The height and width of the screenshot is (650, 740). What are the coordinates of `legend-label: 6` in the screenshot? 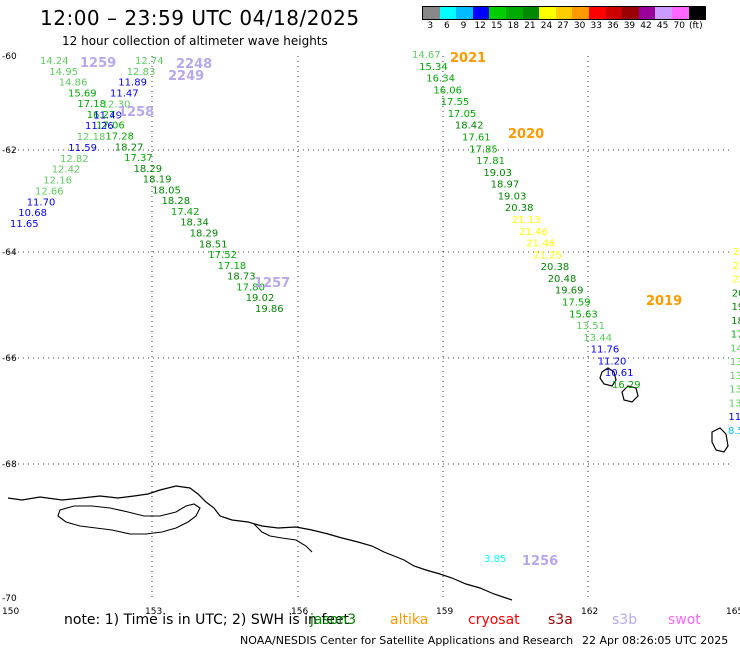 It's located at (447, 26).